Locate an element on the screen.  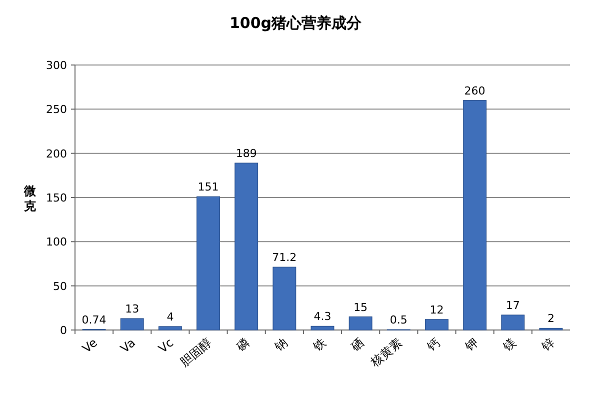
data-label: 12 is located at coordinates (437, 309).